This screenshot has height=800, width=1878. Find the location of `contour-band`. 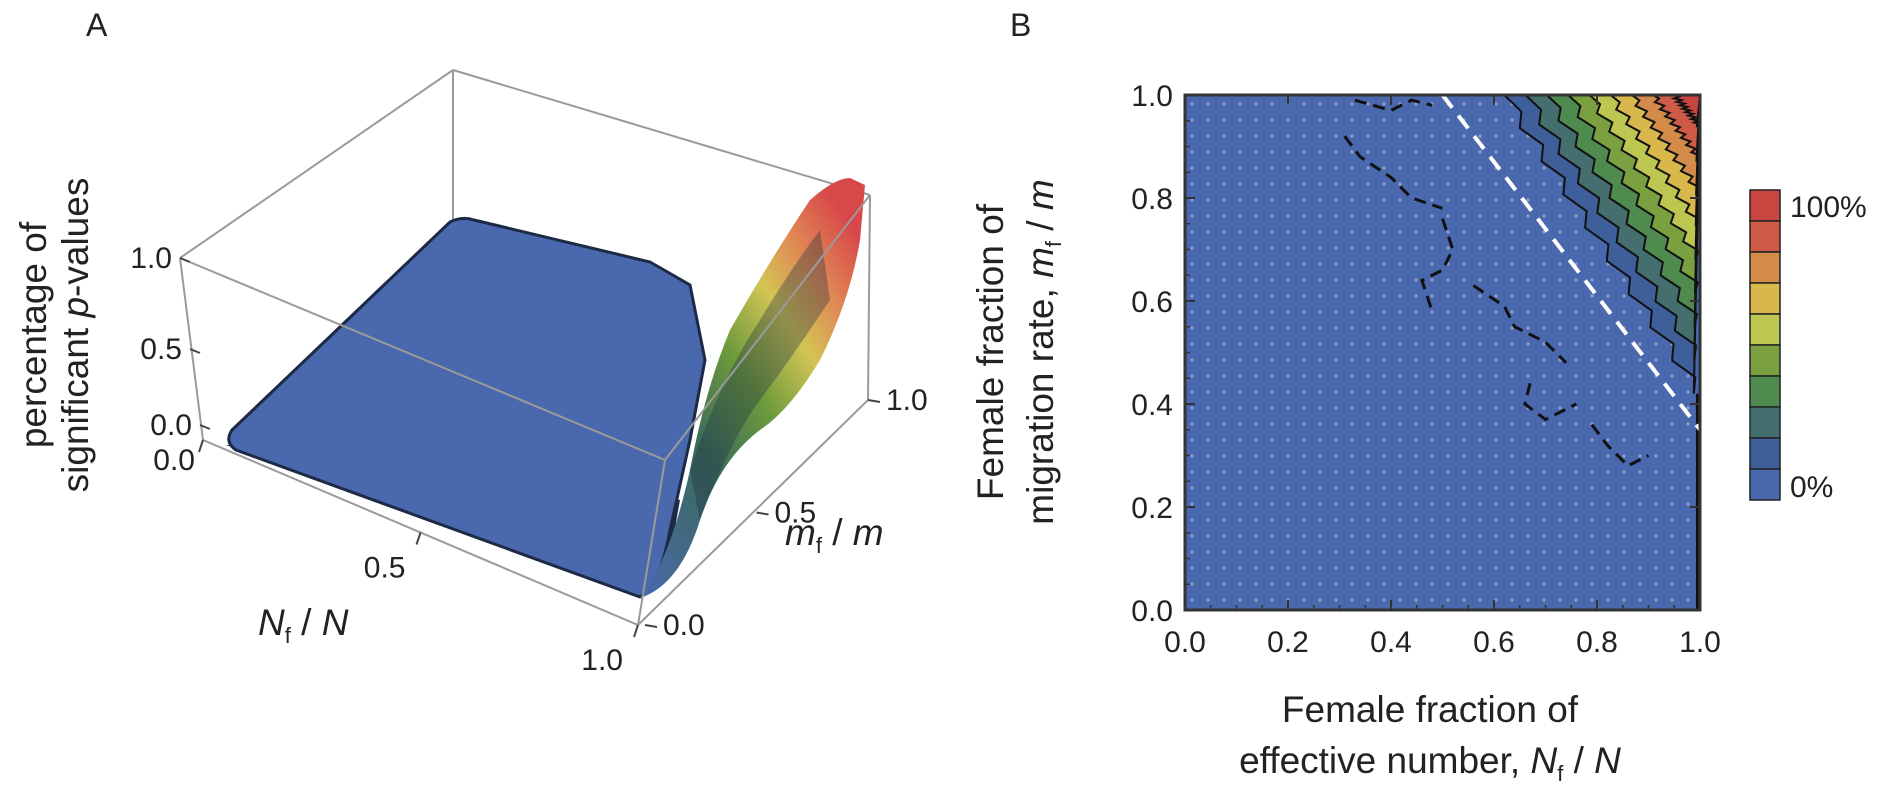

contour-band is located at coordinates (1687, 110).